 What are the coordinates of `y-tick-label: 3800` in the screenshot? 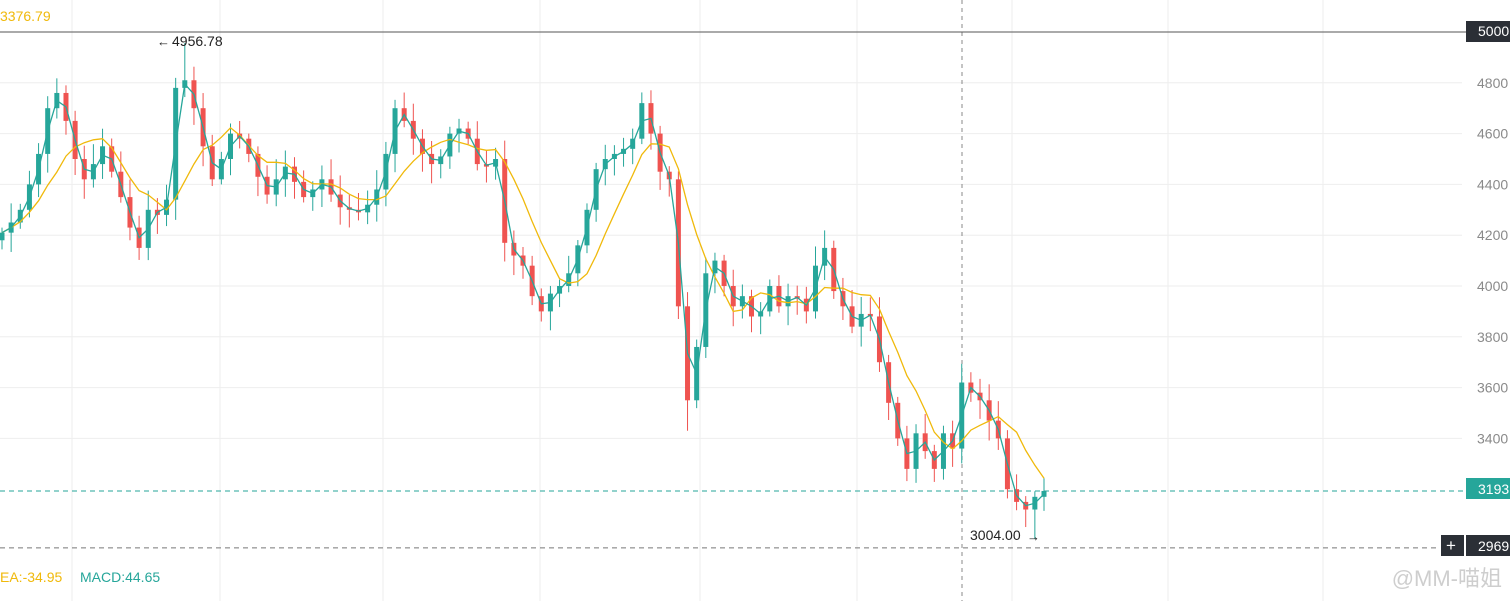 It's located at (1492, 337).